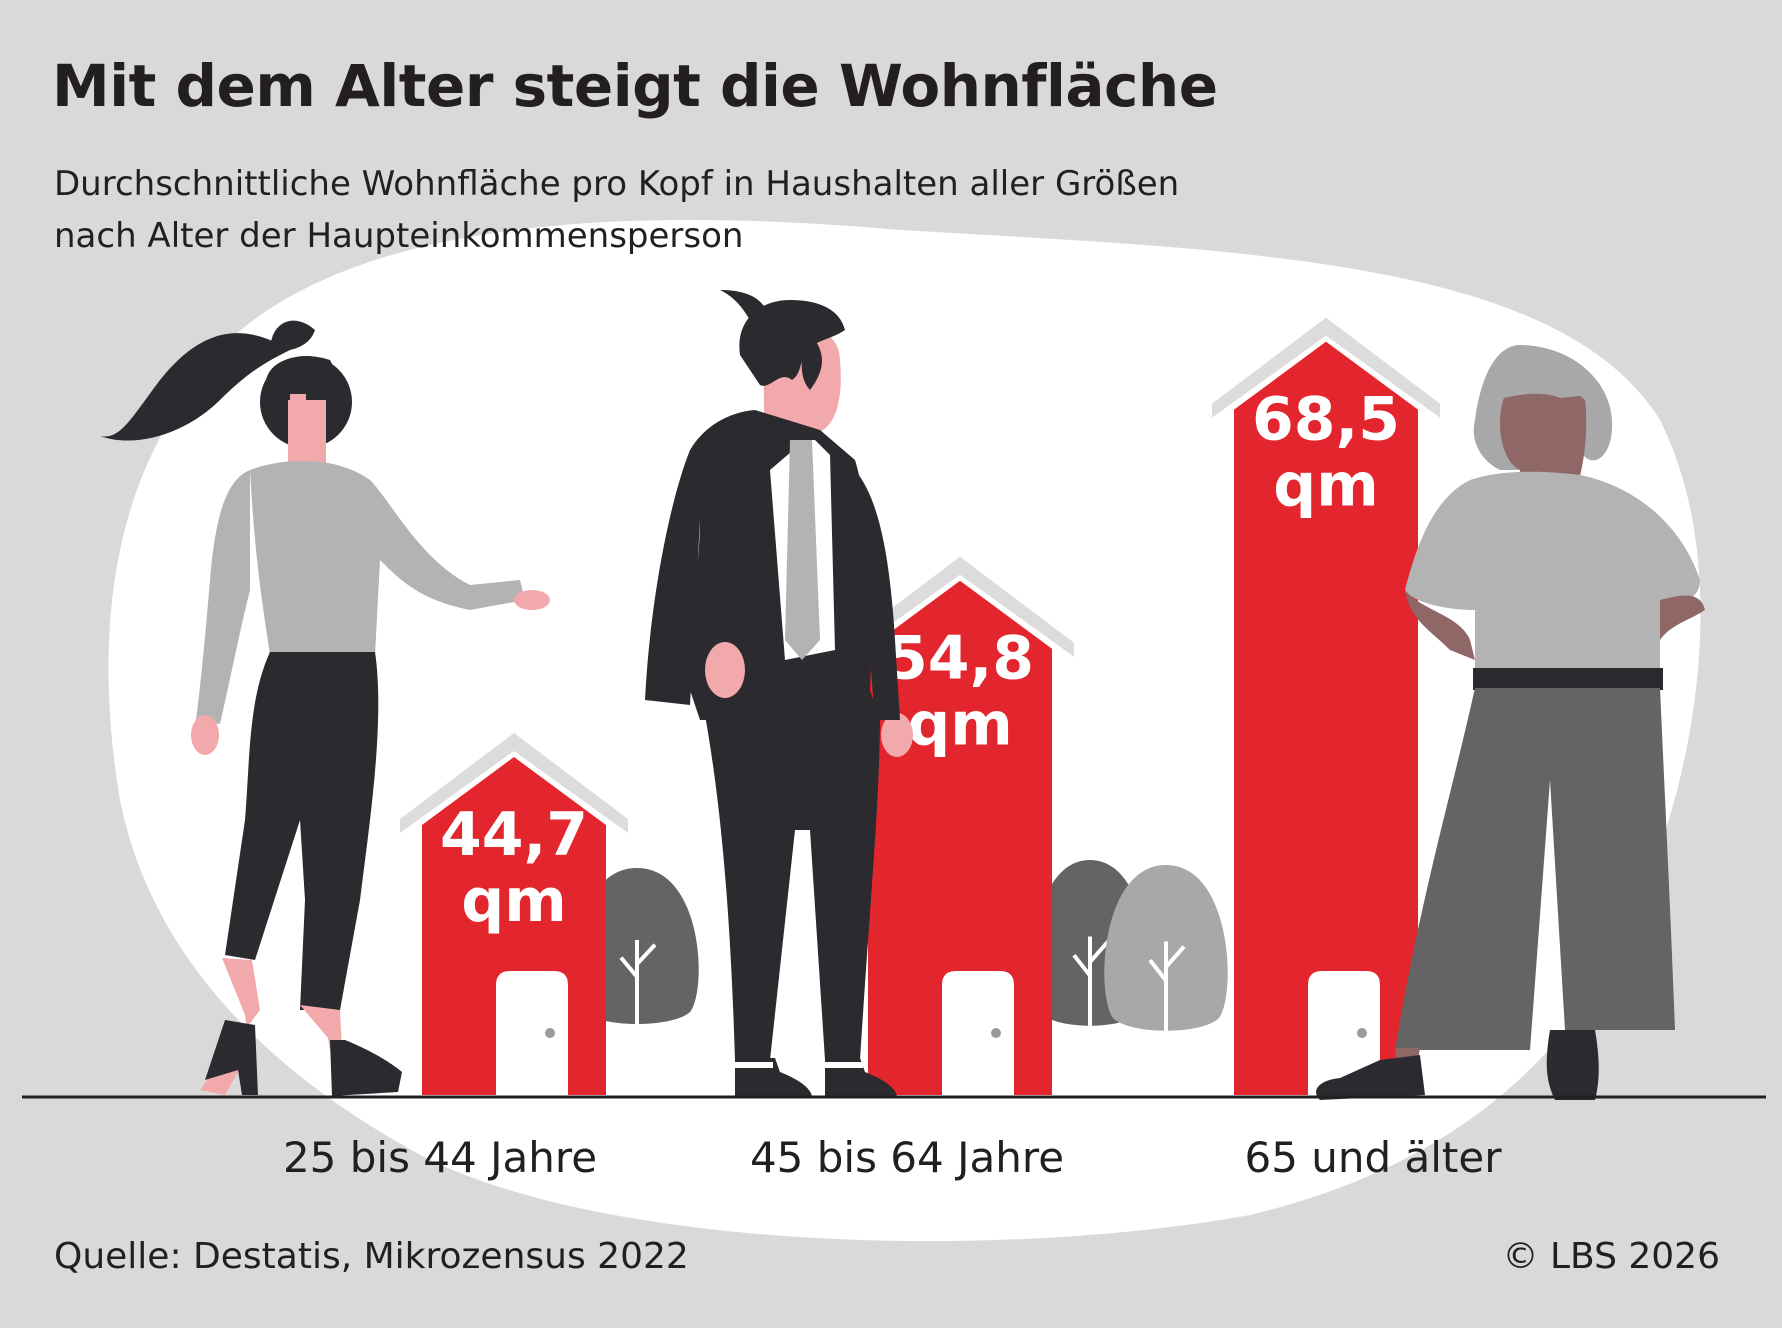  What do you see at coordinates (1611, 1256) in the screenshot?
I see `copyright-note: © LBS 2026` at bounding box center [1611, 1256].